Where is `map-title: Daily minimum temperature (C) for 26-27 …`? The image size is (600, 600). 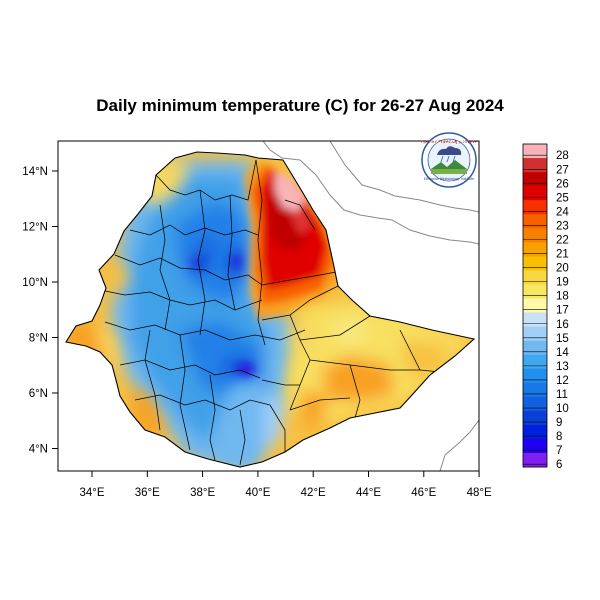
map-title: Daily minimum temperature (C) for 26-27 … is located at coordinates (300, 105).